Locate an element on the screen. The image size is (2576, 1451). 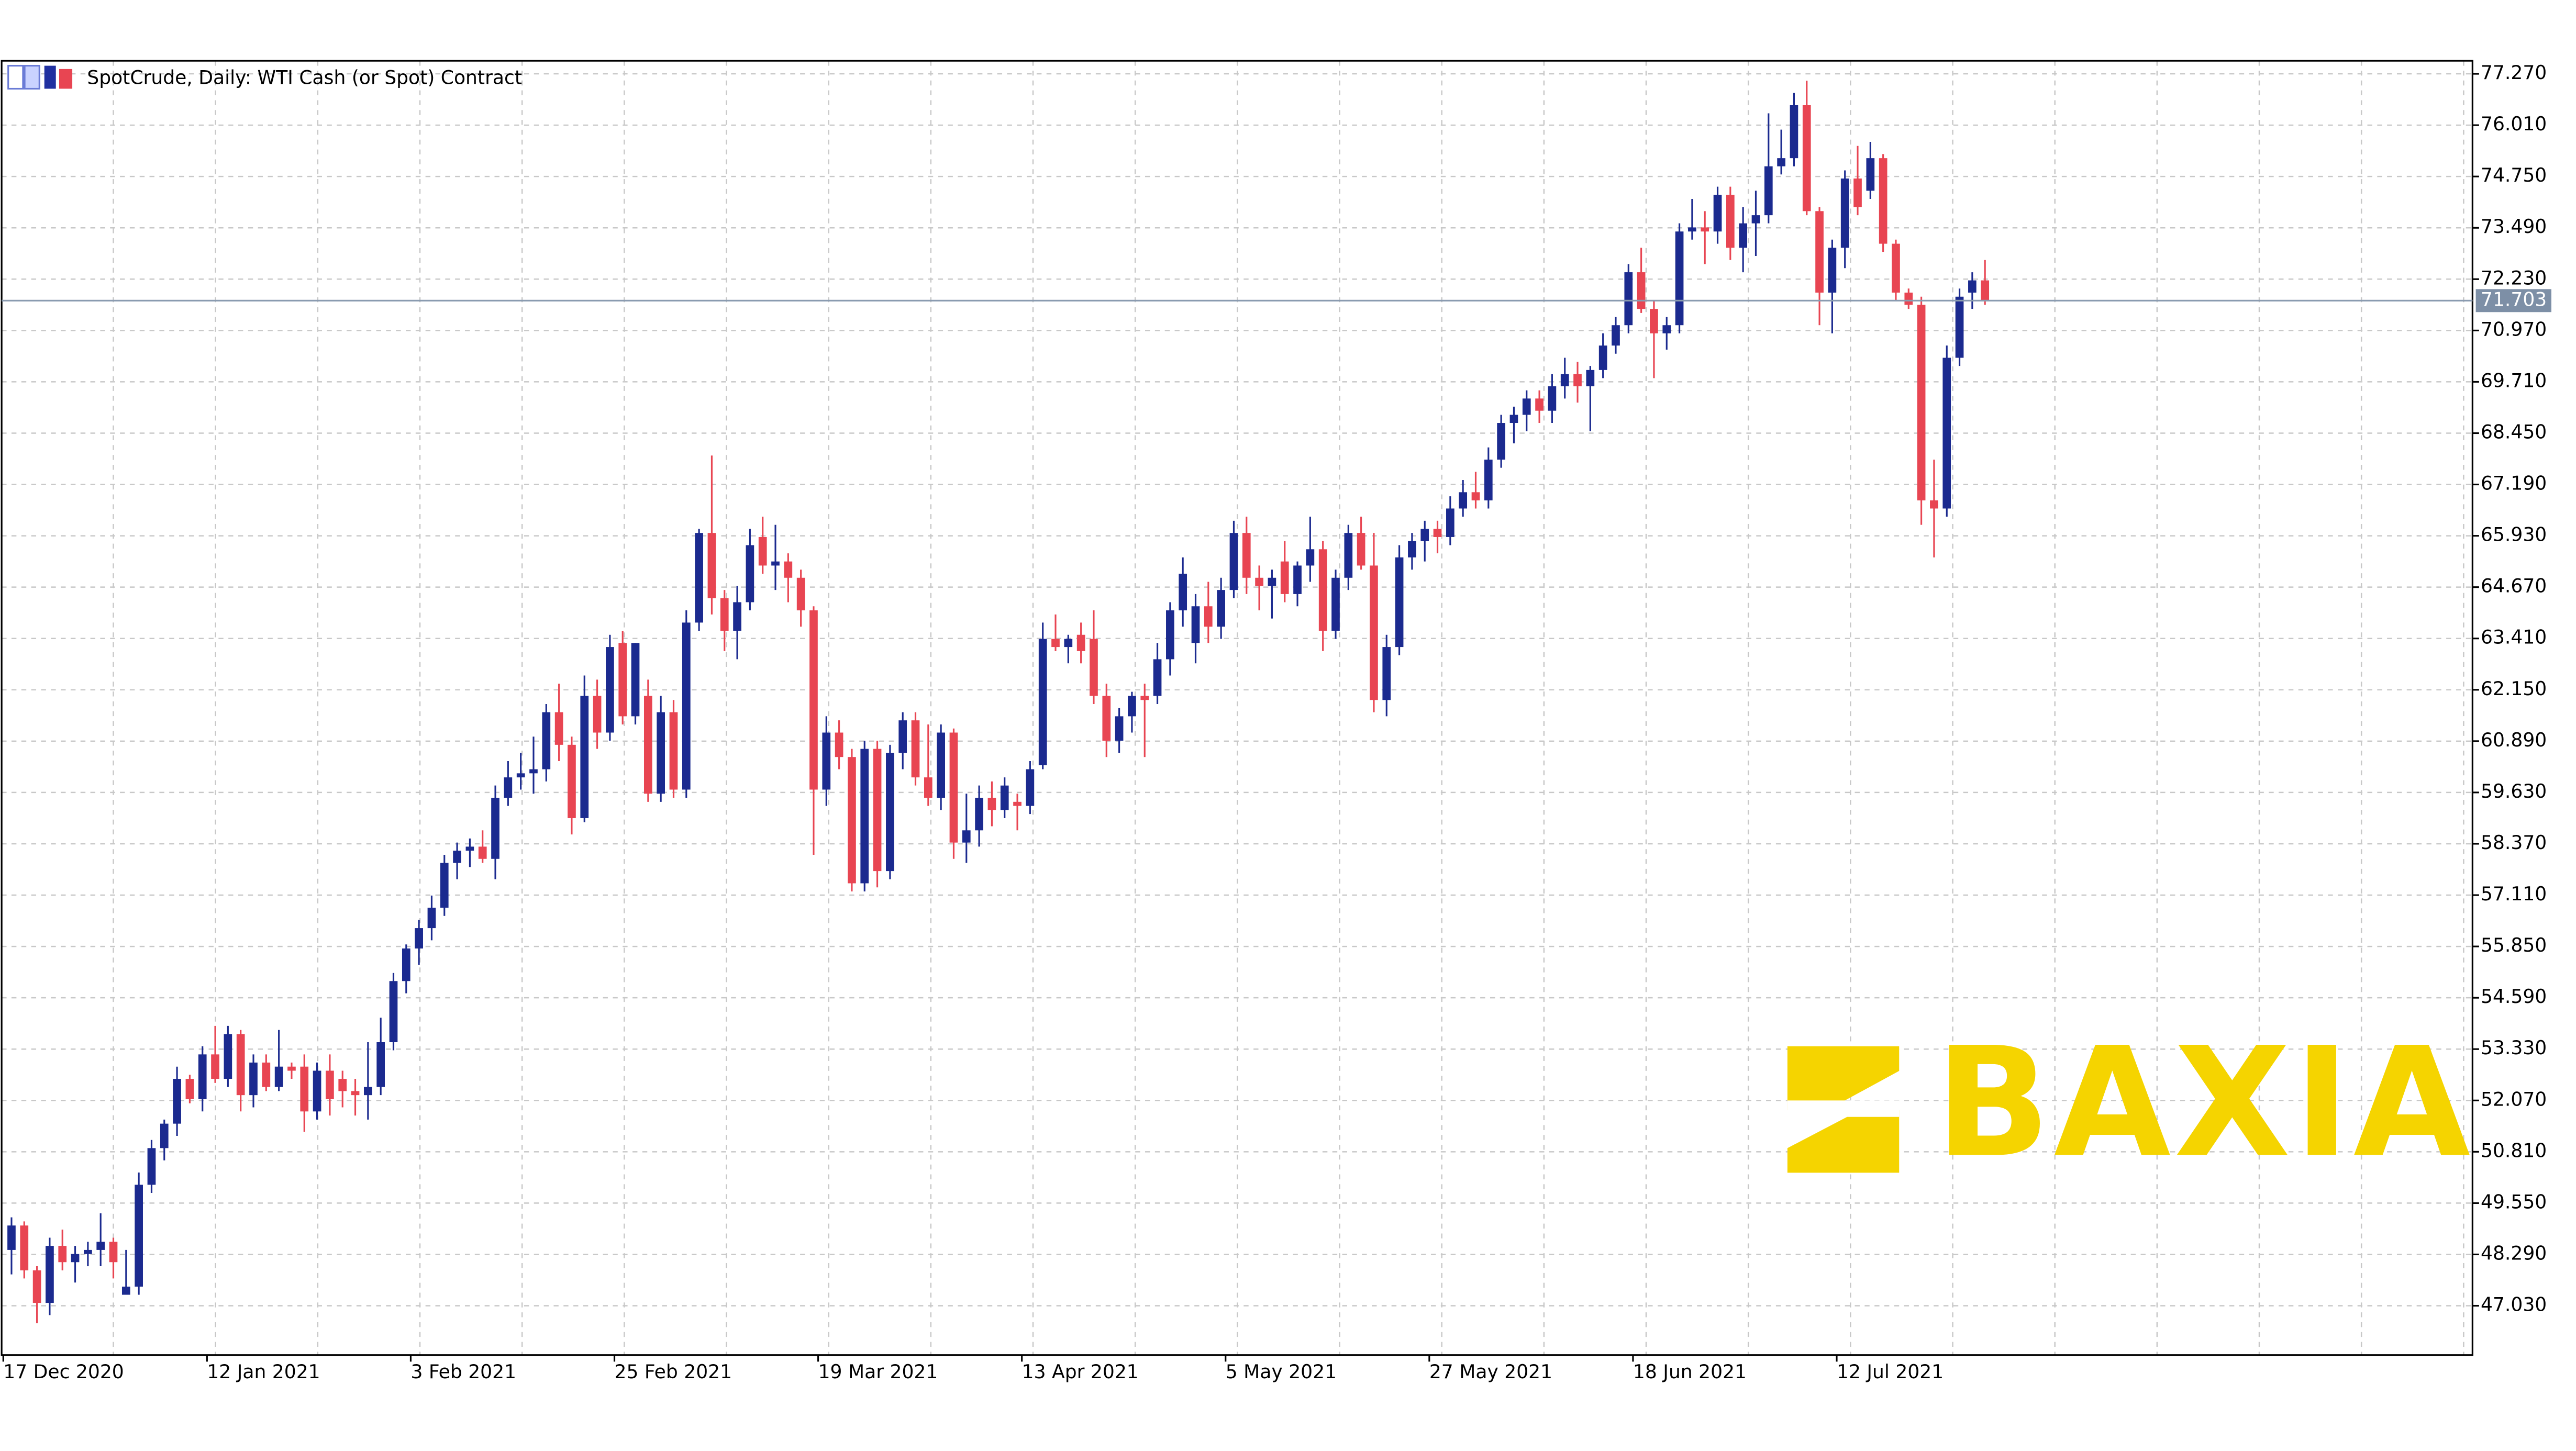
y-tick-label: 49.550 is located at coordinates (2514, 1202).